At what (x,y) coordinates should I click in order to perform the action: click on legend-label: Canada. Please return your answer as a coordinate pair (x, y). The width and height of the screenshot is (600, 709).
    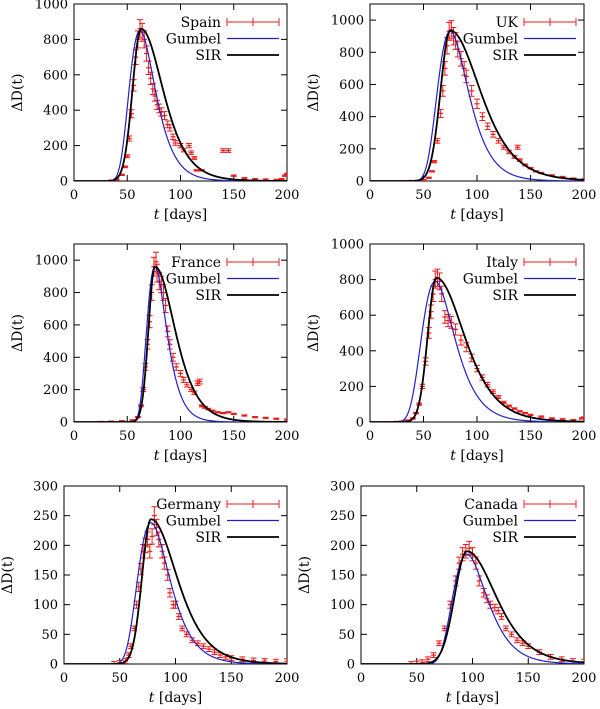
    Looking at the image, I should click on (491, 505).